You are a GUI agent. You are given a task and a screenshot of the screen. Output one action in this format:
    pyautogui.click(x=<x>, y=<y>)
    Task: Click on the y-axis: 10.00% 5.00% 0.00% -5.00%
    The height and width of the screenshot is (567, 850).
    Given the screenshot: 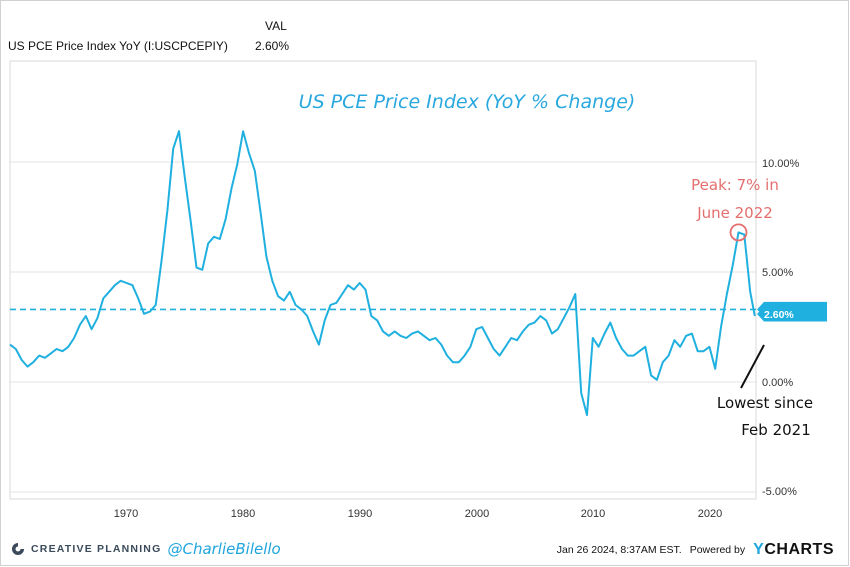 What is the action you would take?
    pyautogui.click(x=781, y=328)
    